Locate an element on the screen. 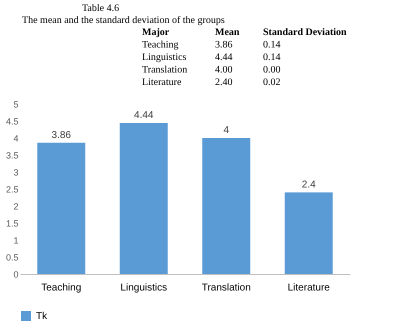 The height and width of the screenshot is (332, 400). text: Teaching is located at coordinates (160, 45).